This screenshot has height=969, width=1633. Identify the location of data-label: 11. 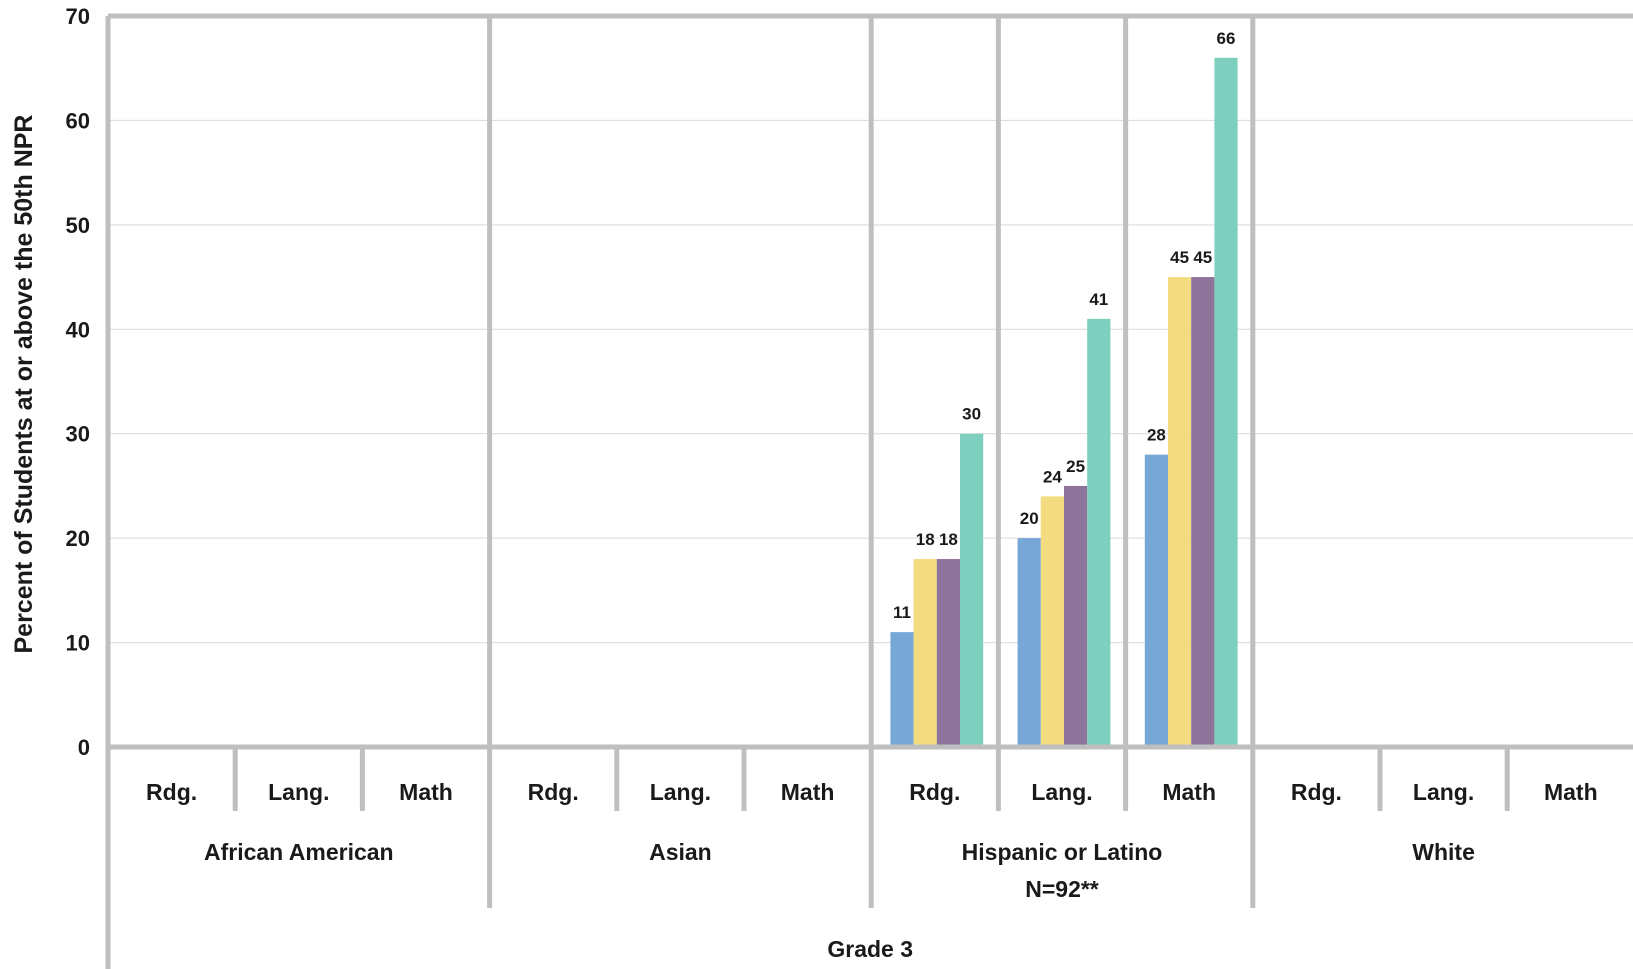
(902, 612).